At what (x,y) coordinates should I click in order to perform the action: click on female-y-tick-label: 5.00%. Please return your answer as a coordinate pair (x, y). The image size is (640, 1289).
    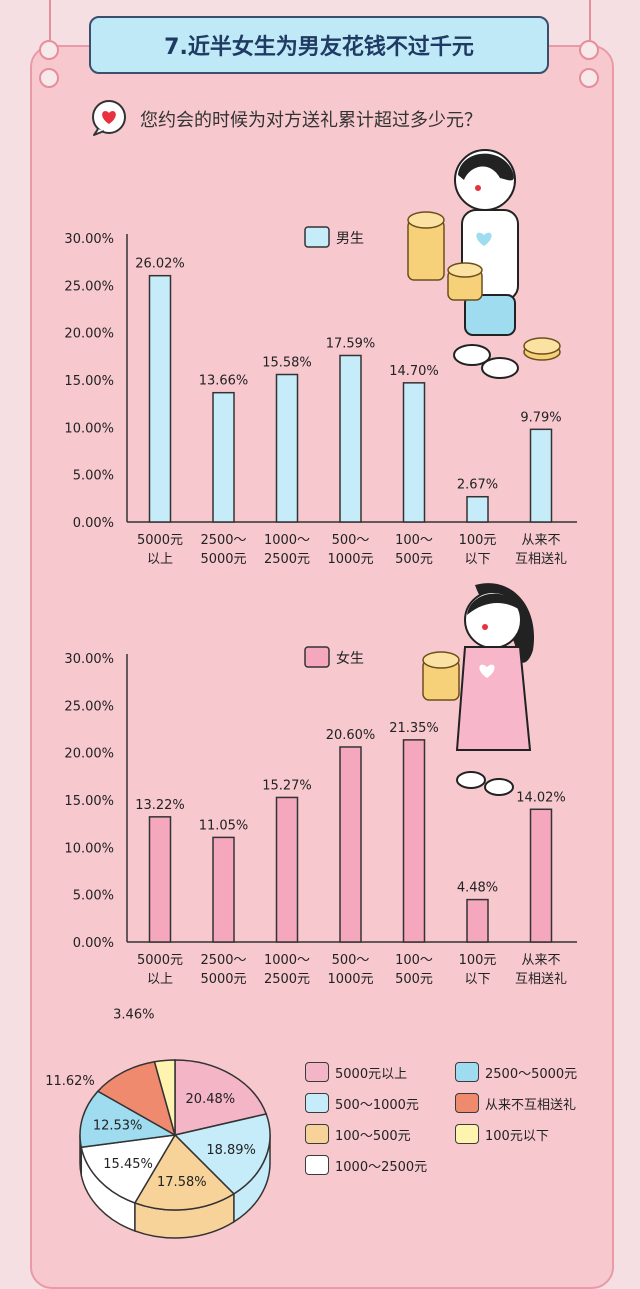
    Looking at the image, I should click on (93, 896).